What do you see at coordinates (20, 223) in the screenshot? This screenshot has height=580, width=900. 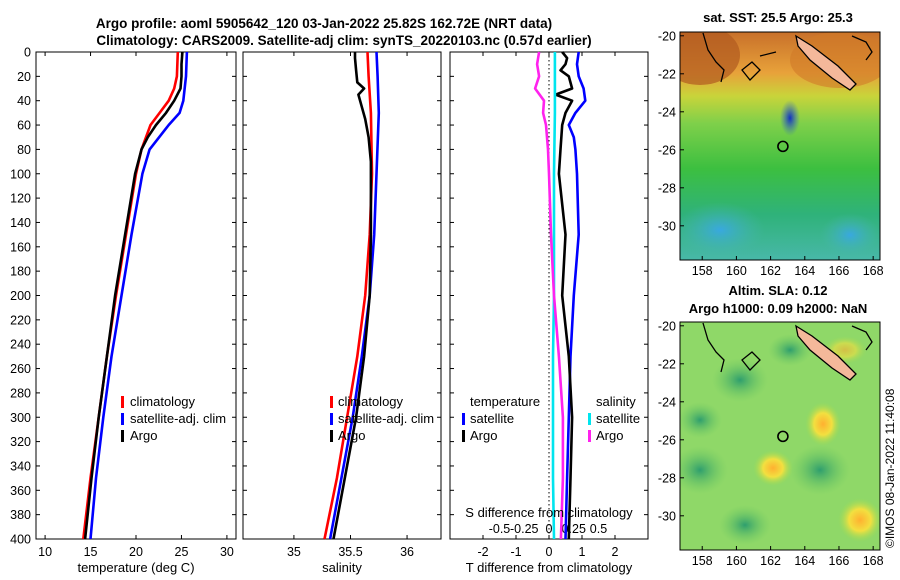 I see `depth-tick-label: 140` at bounding box center [20, 223].